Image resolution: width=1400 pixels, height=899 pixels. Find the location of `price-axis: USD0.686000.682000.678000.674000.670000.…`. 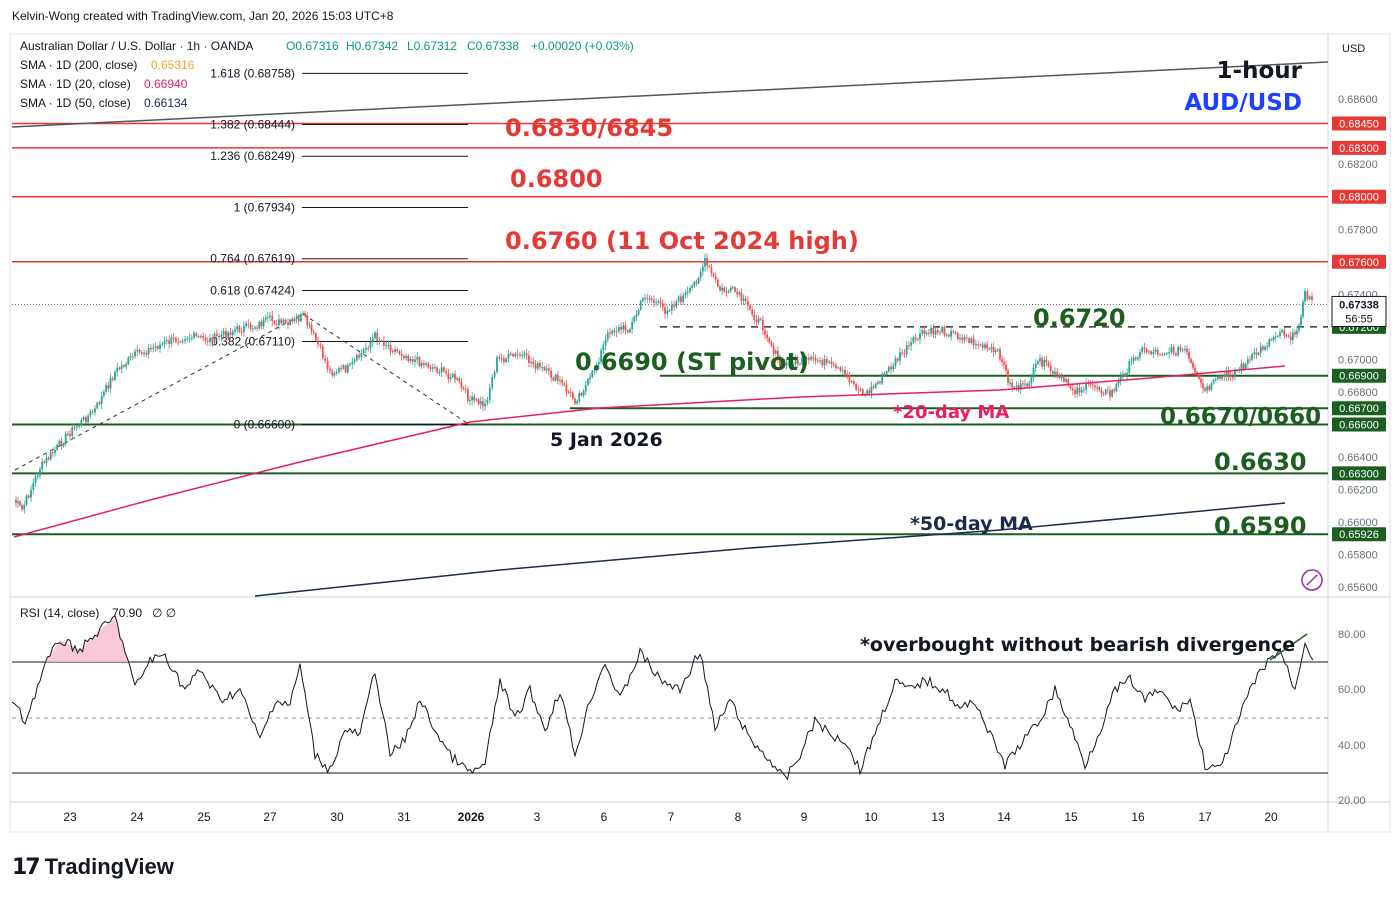

price-axis: USD0.686000.682000.678000.674000.670000.… is located at coordinates (1344, 318).